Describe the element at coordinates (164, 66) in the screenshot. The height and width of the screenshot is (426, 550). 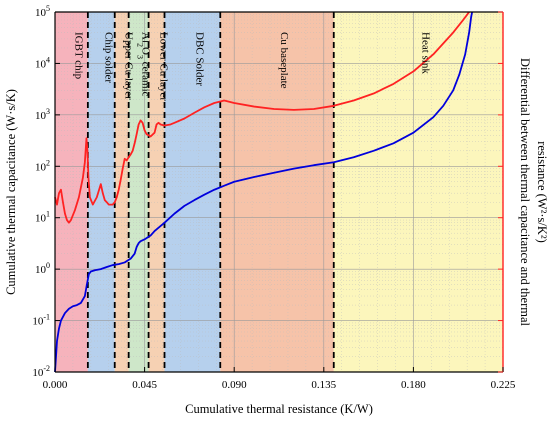
I see `region-label-4: Lower Cu layer` at that location.